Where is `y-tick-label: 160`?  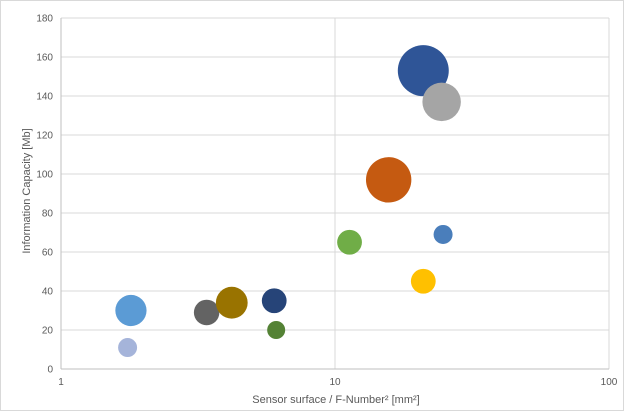 y-tick-label: 160 is located at coordinates (44, 58).